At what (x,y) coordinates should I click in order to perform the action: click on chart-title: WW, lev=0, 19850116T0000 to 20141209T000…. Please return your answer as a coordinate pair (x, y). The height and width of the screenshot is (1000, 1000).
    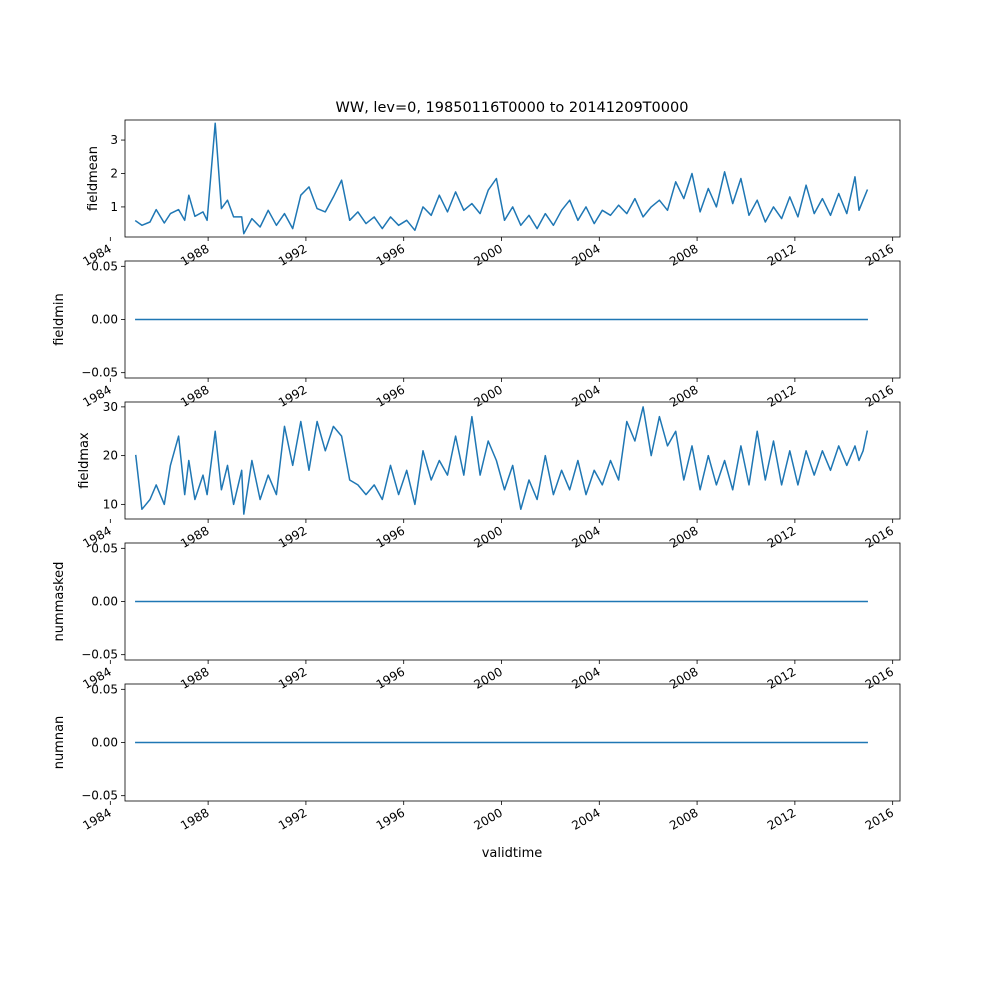
    Looking at the image, I should click on (512, 108).